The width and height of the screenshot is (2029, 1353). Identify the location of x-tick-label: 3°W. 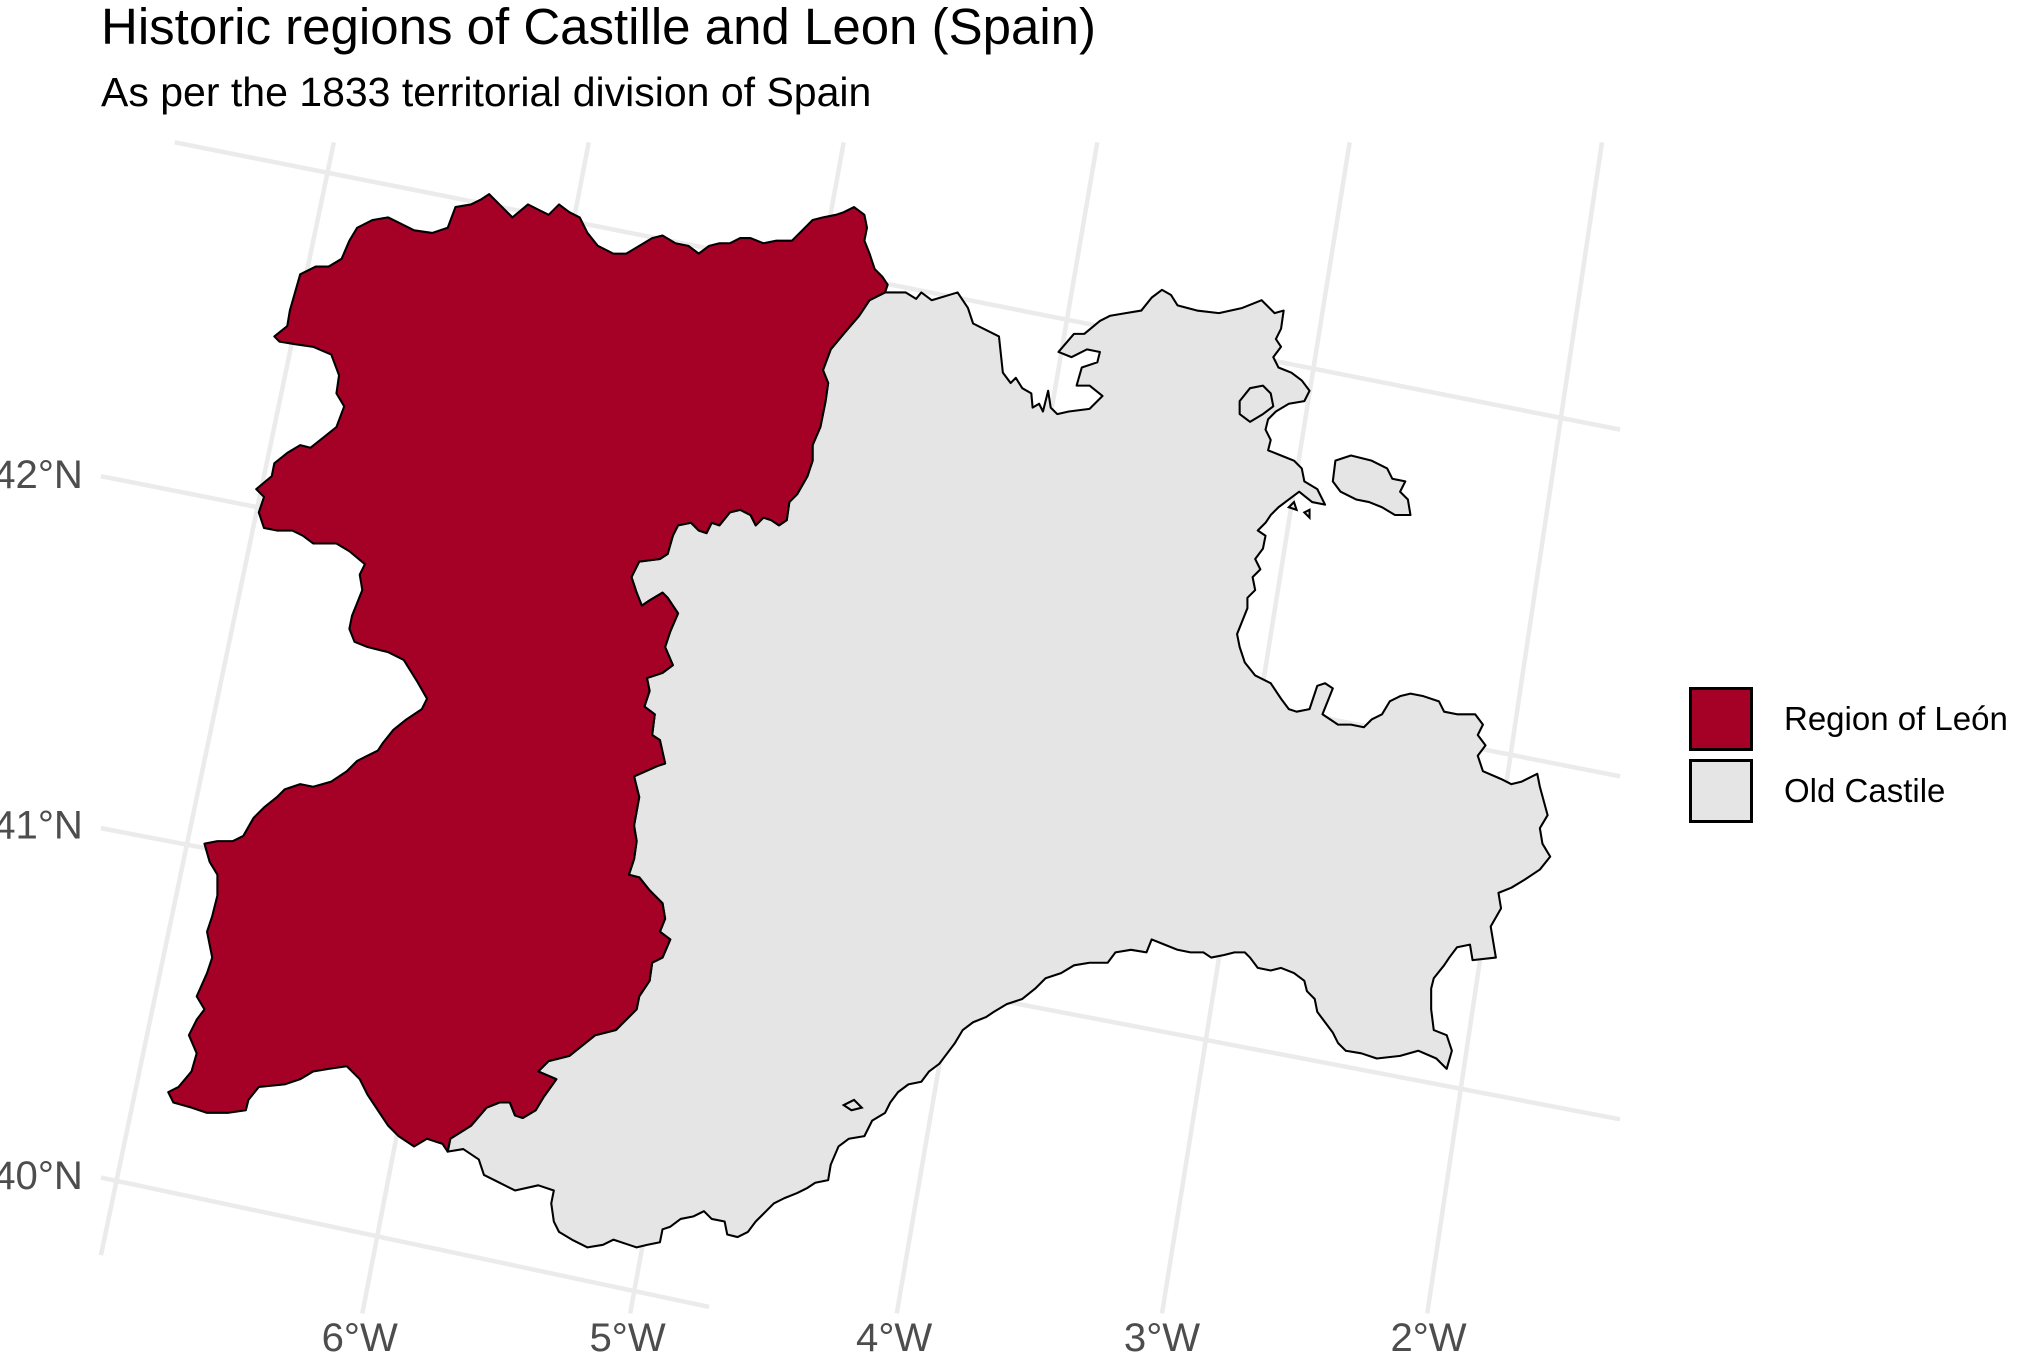
(1162, 1334).